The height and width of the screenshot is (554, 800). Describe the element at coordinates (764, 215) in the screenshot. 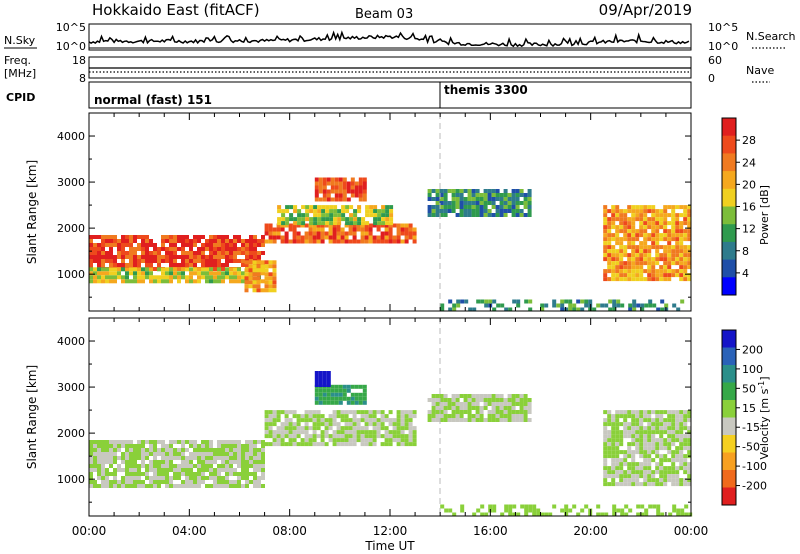

I see `power-colorbar-label: Power [dB]` at that location.